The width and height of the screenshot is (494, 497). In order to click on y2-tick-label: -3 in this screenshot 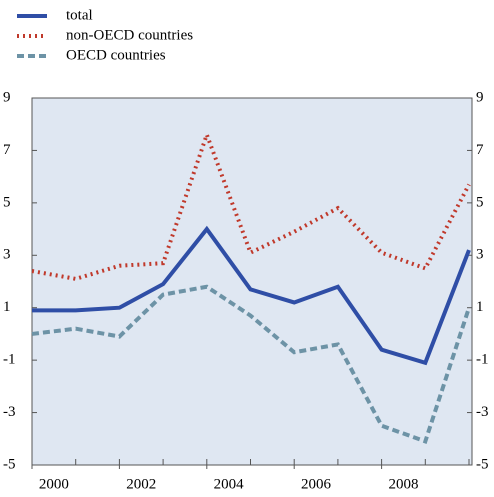, I will do `click(482, 412)`.